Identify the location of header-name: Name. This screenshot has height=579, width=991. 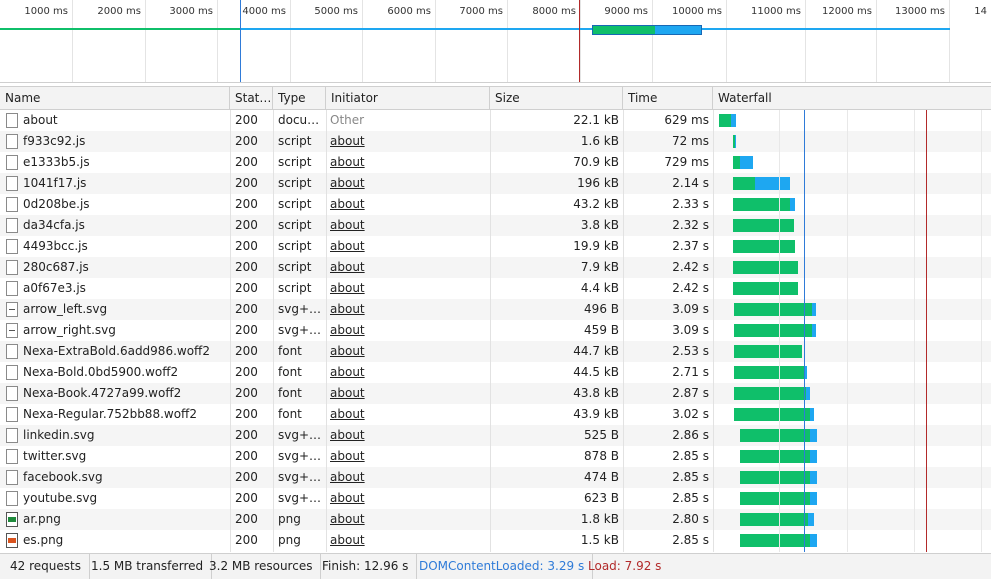
(115, 98).